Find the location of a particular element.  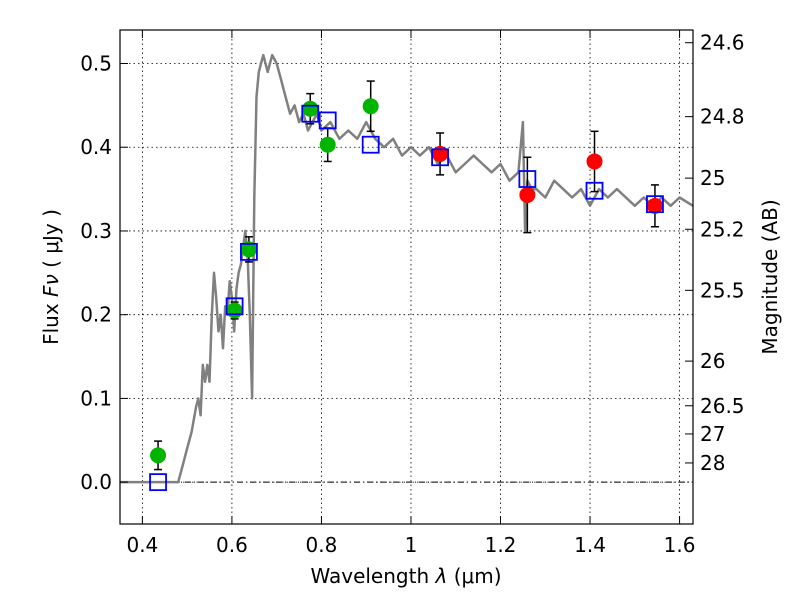

y2-tick-label: 26 is located at coordinates (712, 361).